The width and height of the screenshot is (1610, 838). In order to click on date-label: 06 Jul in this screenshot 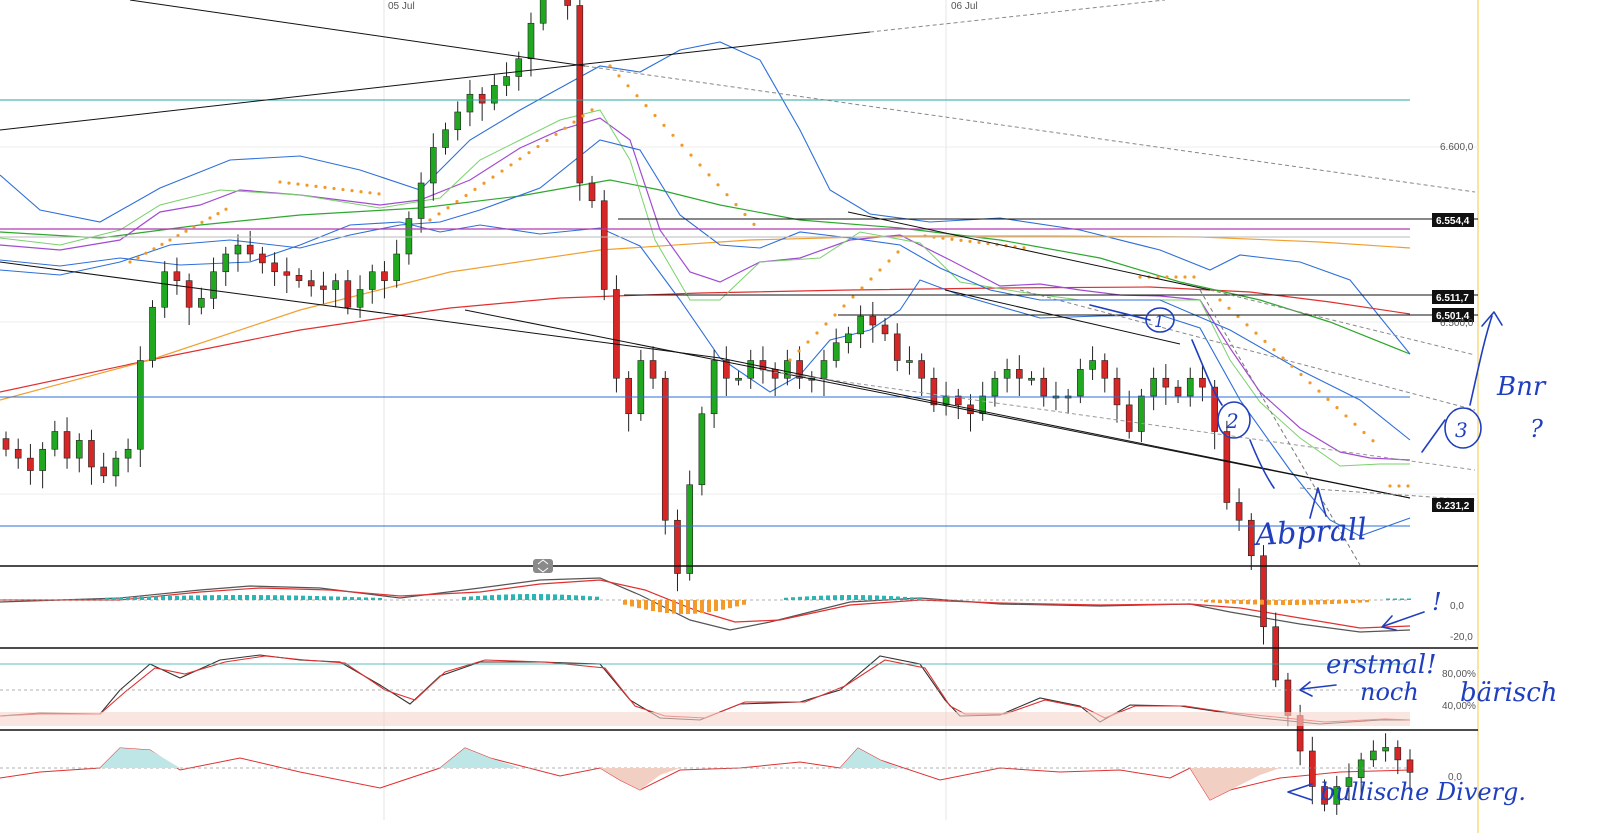, I will do `click(964, 6)`.